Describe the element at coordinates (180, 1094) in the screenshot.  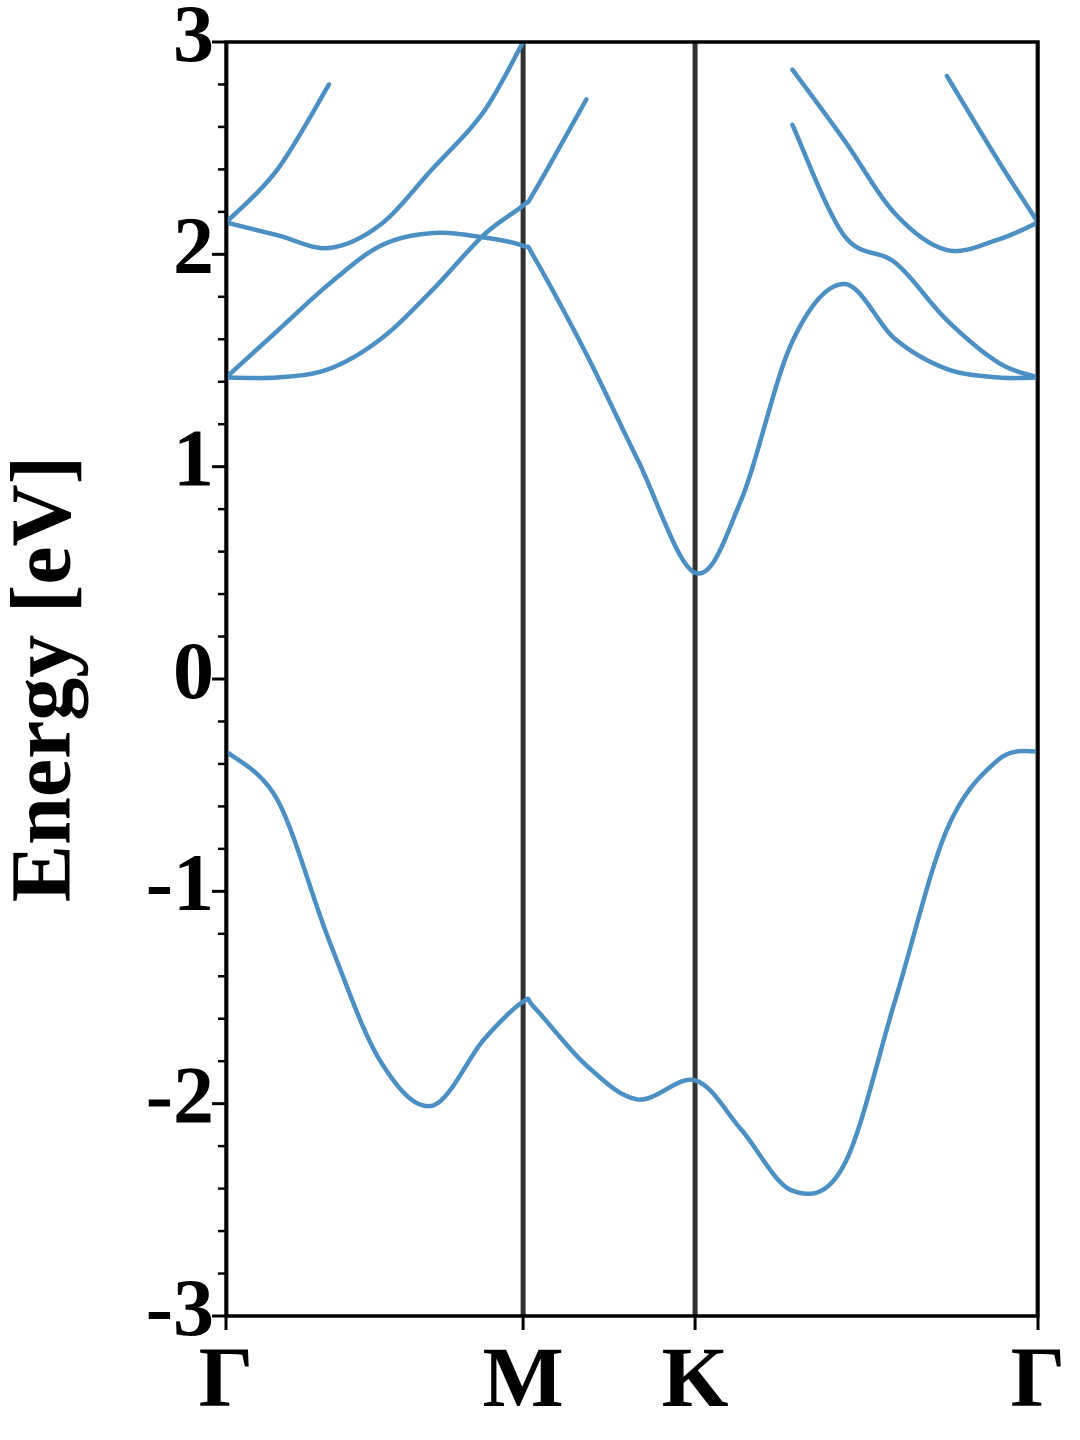
I see `y-tick-label: -2` at that location.